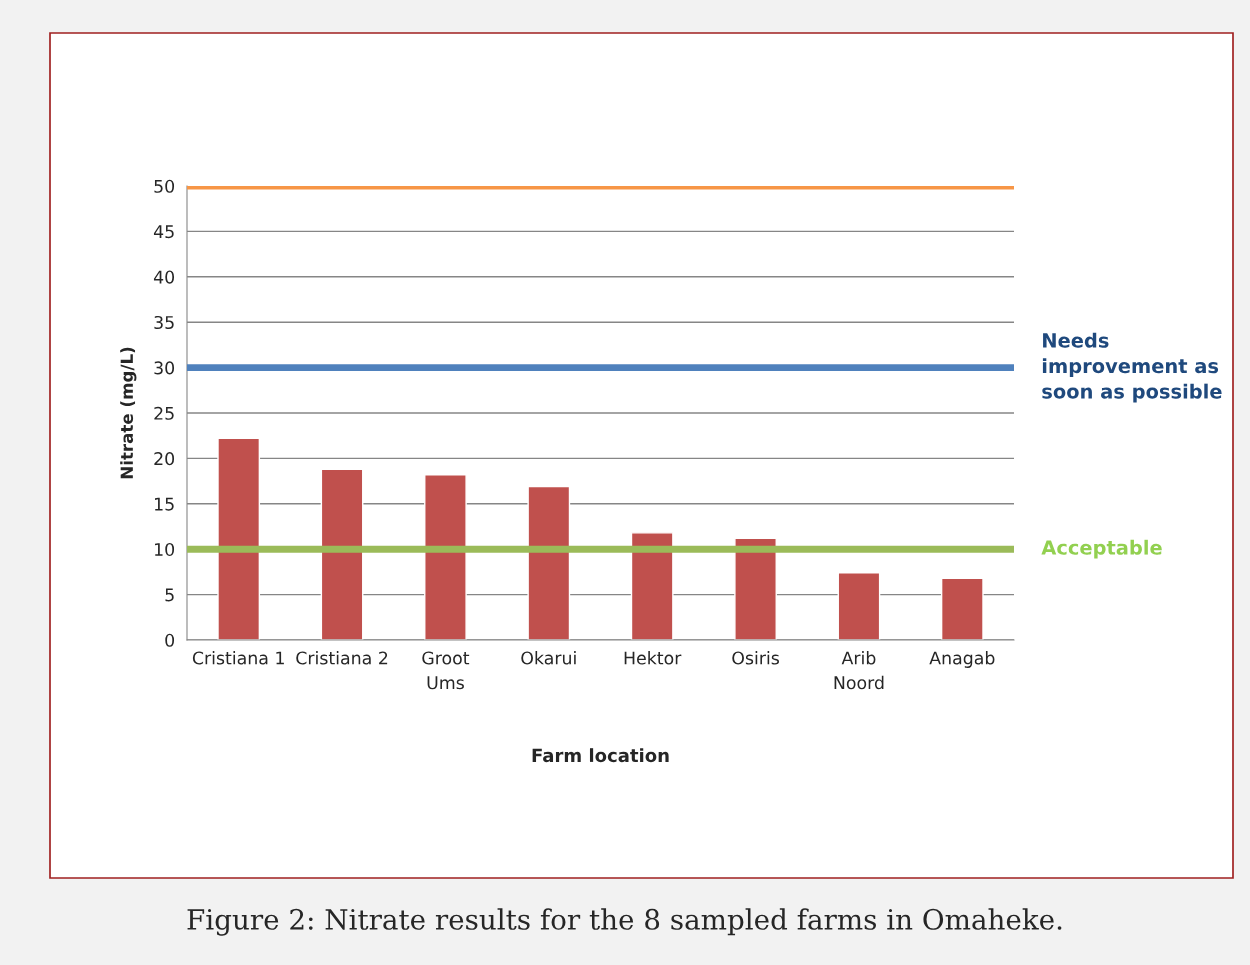  What do you see at coordinates (446, 670) in the screenshot?
I see `x-tick-label: Groot Ums` at bounding box center [446, 670].